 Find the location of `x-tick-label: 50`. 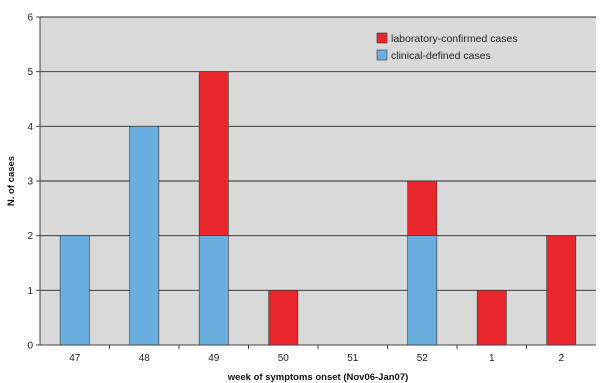

x-tick-label: 50 is located at coordinates (284, 358).